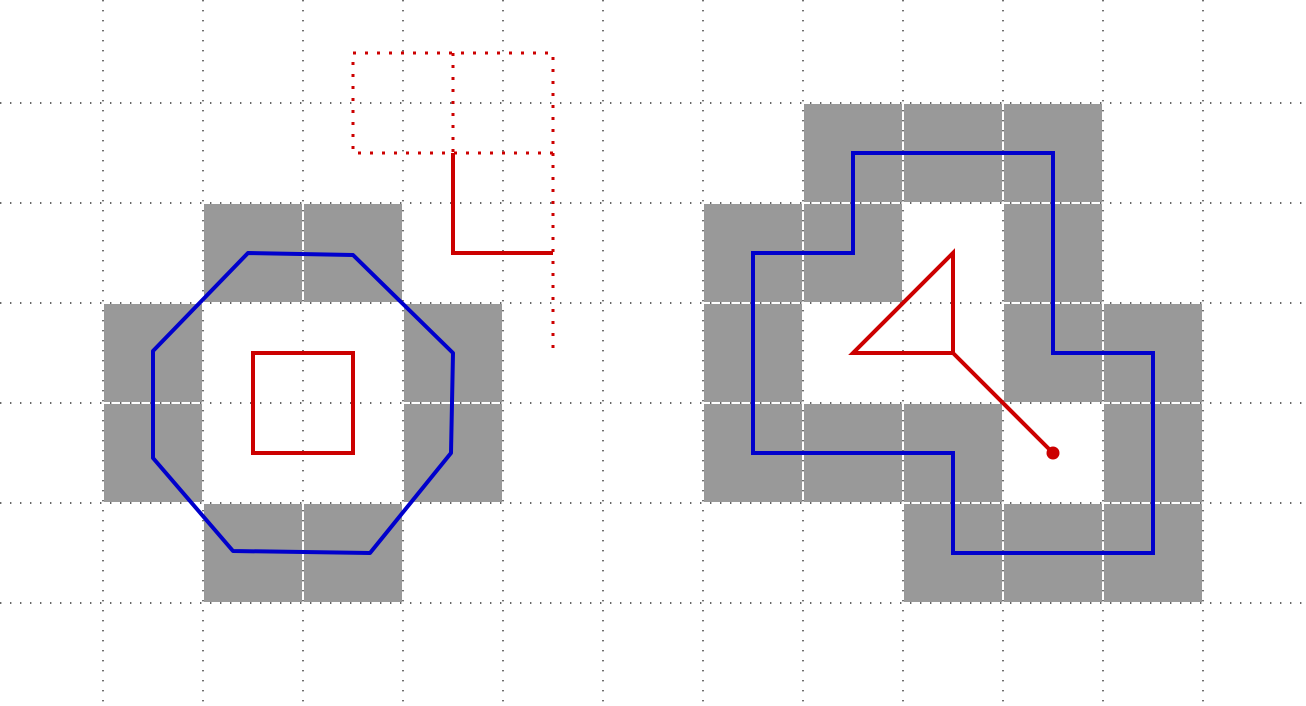 This screenshot has height=706, width=1306. Describe the element at coordinates (1053, 453) in the screenshot. I see `red-dot` at that location.